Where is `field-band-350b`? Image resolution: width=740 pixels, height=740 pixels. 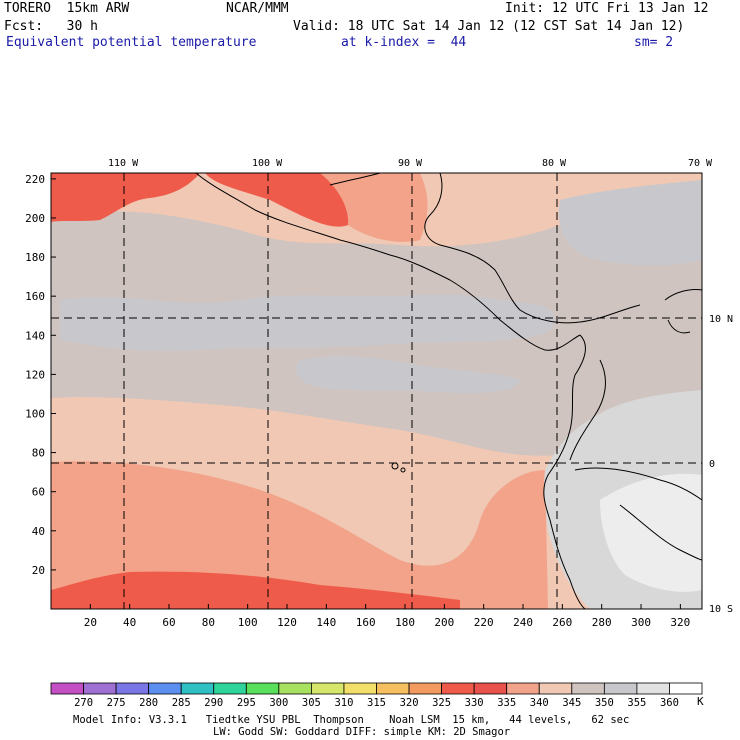
field-band-350b is located at coordinates (408, 375).